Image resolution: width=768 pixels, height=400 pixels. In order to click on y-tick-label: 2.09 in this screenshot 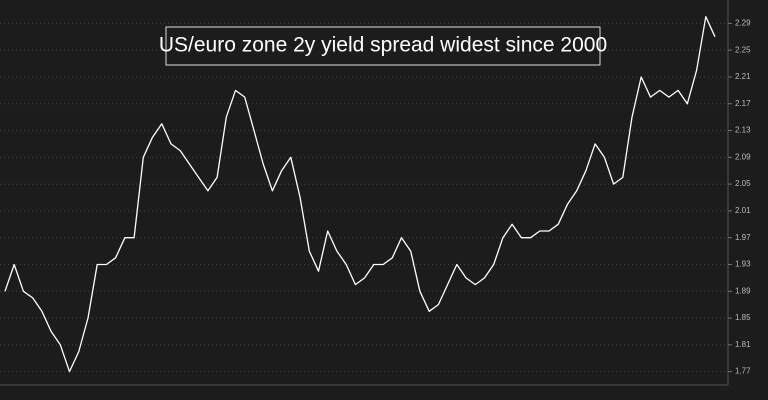, I will do `click(743, 156)`.